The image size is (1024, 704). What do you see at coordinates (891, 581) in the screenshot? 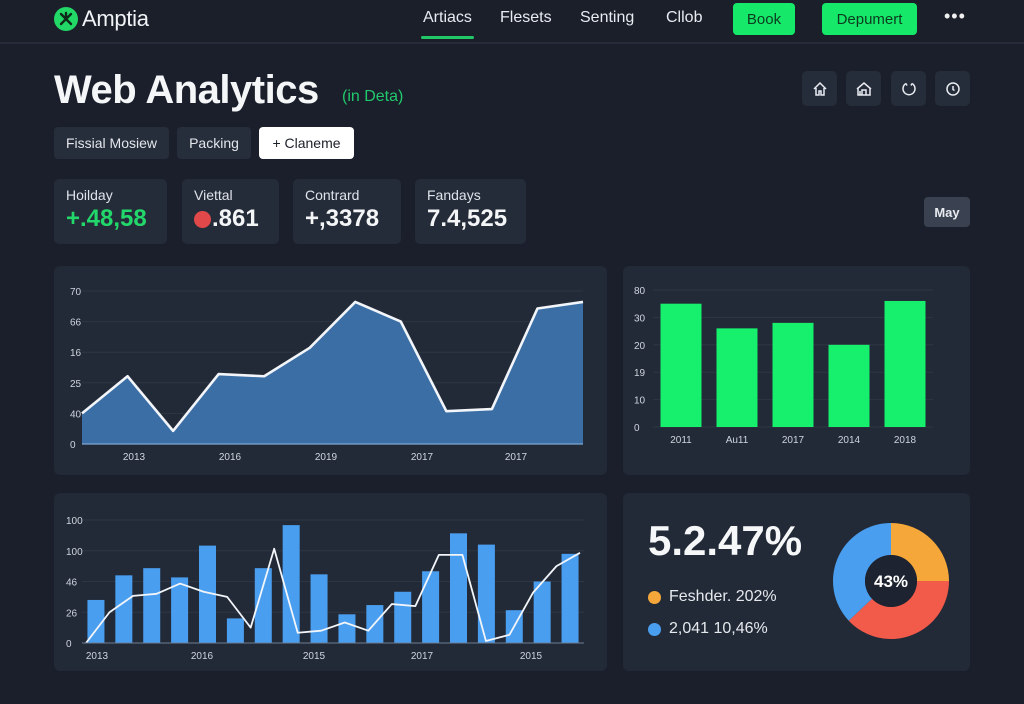
I see `donut-center-label: 43%` at bounding box center [891, 581].